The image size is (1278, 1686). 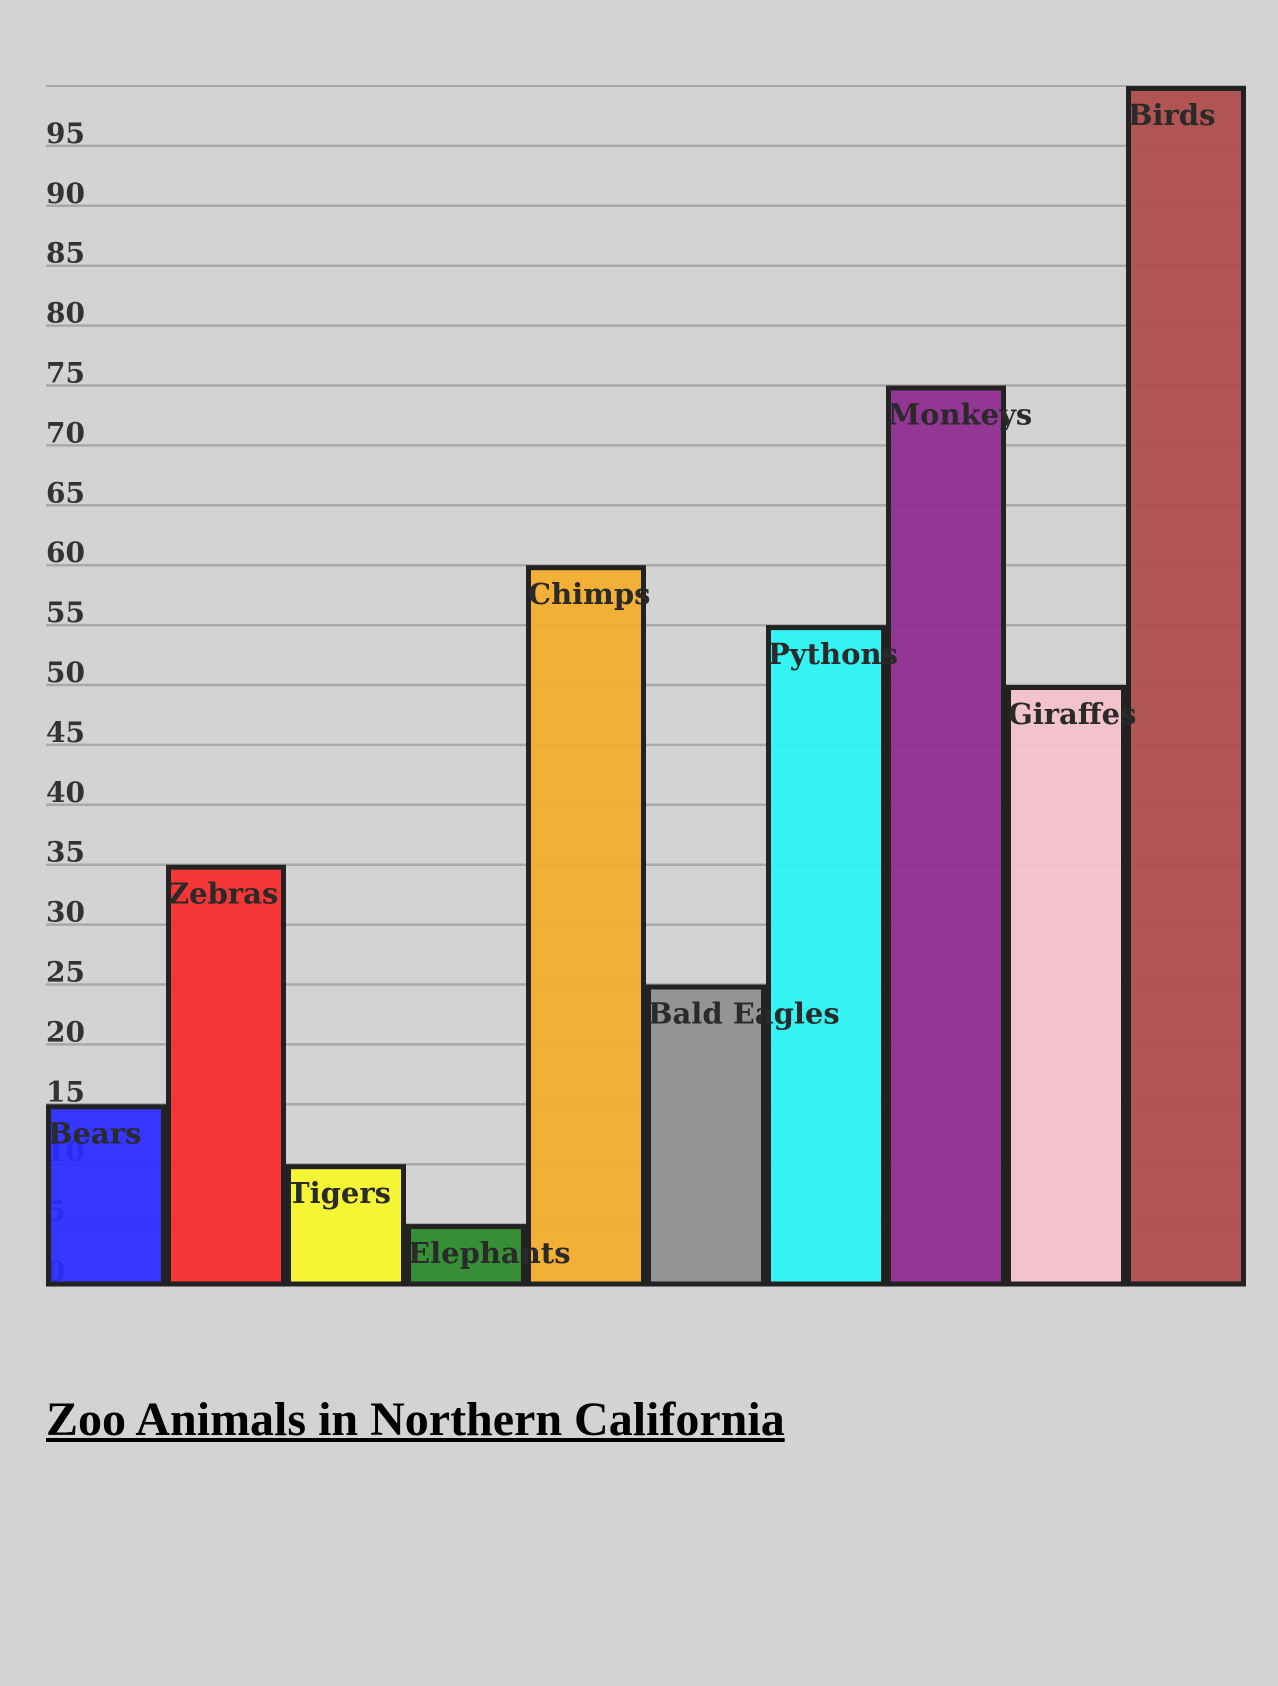 What do you see at coordinates (65, 492) in the screenshot?
I see `y-tick-label: 65` at bounding box center [65, 492].